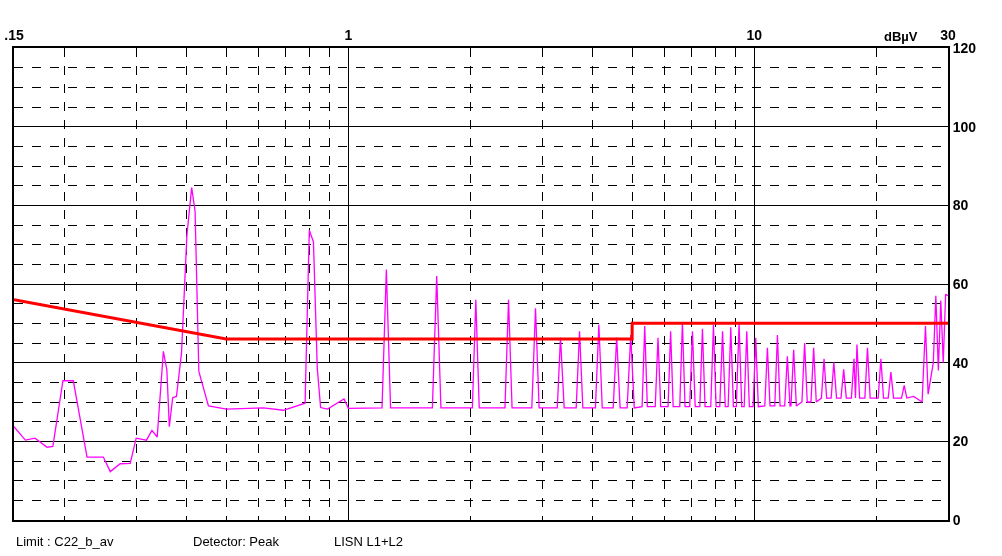 This screenshot has width=1002, height=556. Describe the element at coordinates (369, 541) in the screenshot. I see `text: LISN L1+L2` at that location.